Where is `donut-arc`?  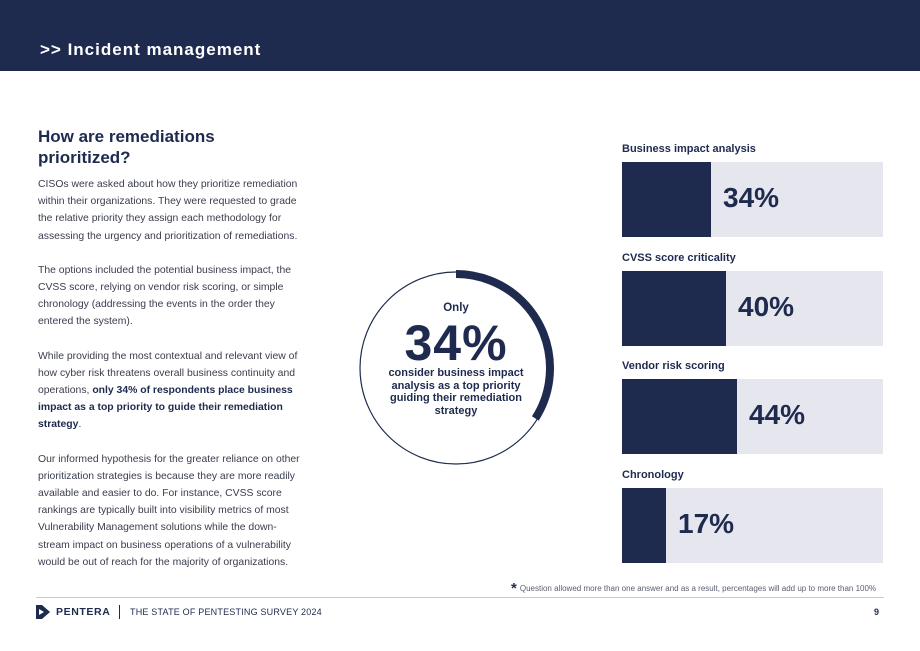 donut-arc is located at coordinates (456, 368).